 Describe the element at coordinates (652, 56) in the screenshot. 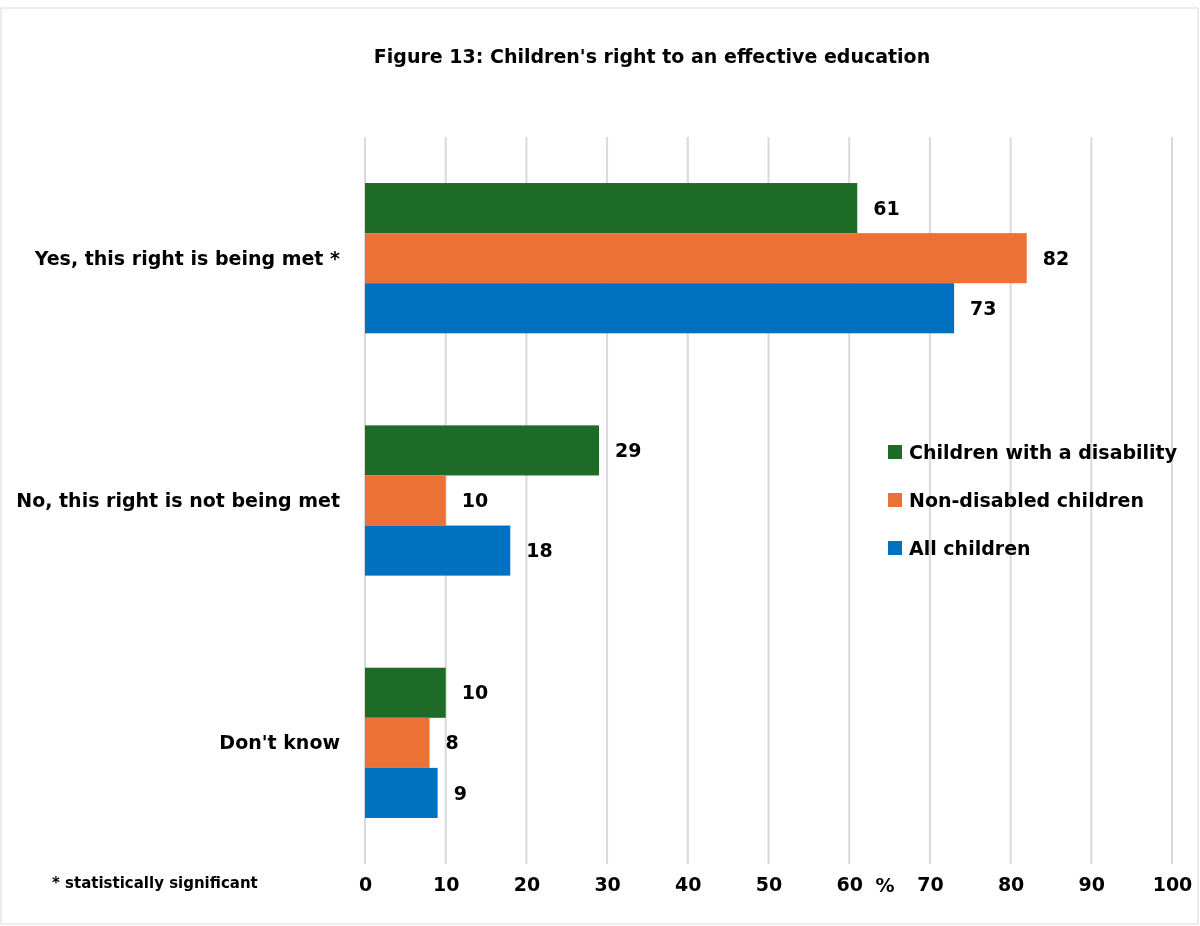

I see `chart-title: Figure 13: Children's right to an effective education` at that location.